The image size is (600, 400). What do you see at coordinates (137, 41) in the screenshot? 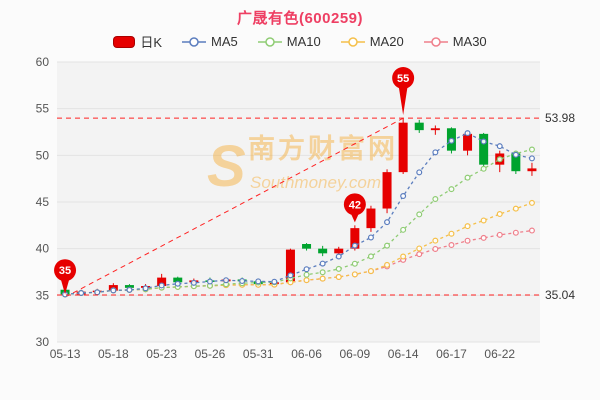
I see `legend-item-daily-k: 日K` at bounding box center [137, 41].